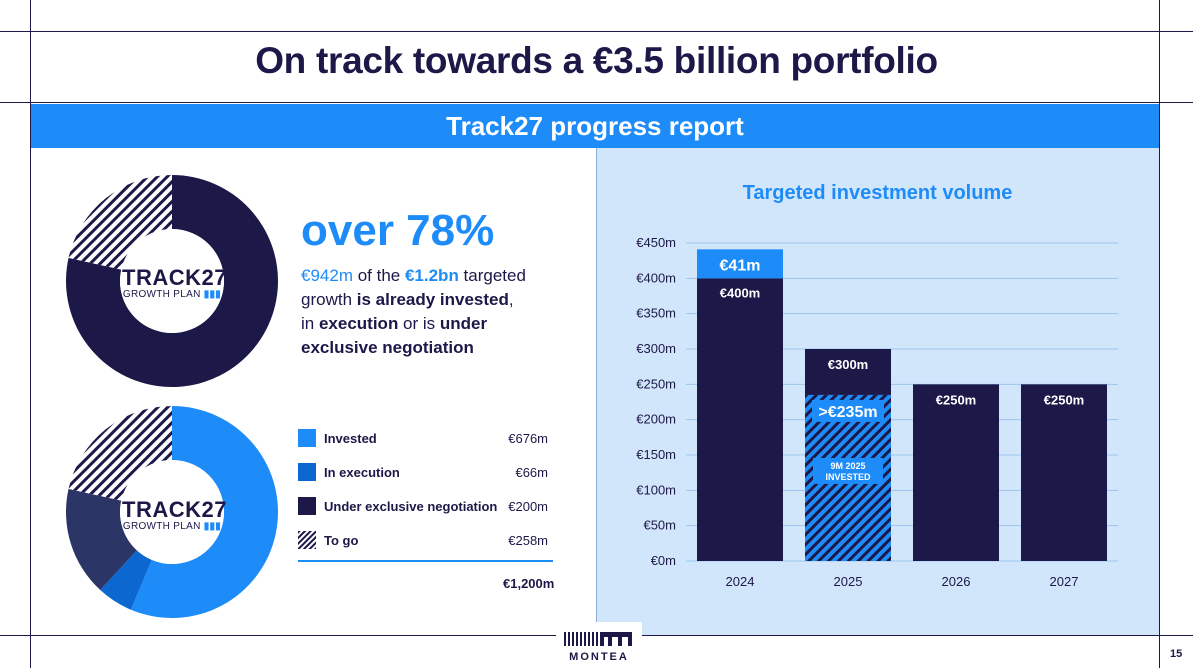  What do you see at coordinates (362, 472) in the screenshot?
I see `legend-label: In execution` at bounding box center [362, 472].